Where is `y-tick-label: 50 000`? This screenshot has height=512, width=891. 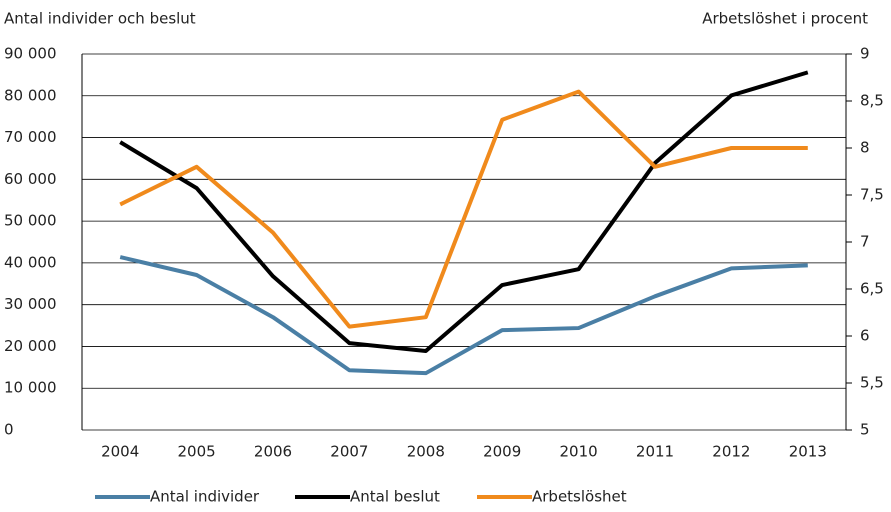 y-tick-label: 50 000 is located at coordinates (30, 221).